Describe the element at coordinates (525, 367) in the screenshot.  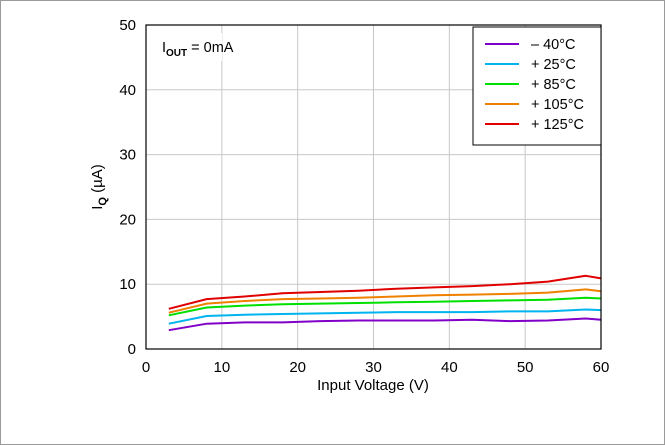
I see `x-tick-label: 50` at that location.